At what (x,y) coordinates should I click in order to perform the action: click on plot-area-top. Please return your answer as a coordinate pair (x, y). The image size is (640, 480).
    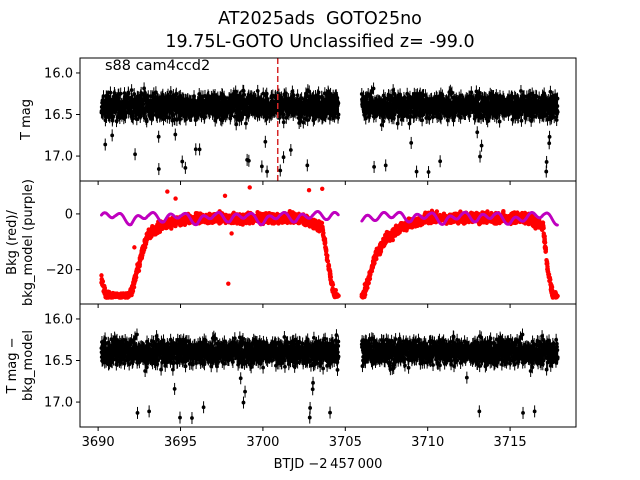
    Looking at the image, I should click on (329, 130).